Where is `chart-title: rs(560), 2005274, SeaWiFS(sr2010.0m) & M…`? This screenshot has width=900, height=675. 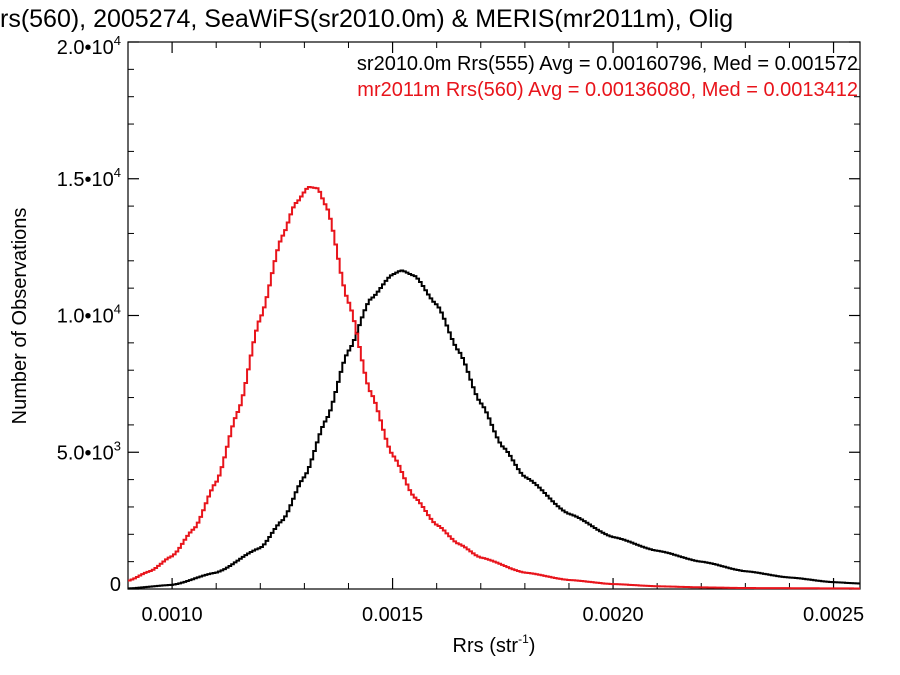
chart-title: rs(560), 2005274, SeaWiFS(sr2010.0m) & M… is located at coordinates (366, 19).